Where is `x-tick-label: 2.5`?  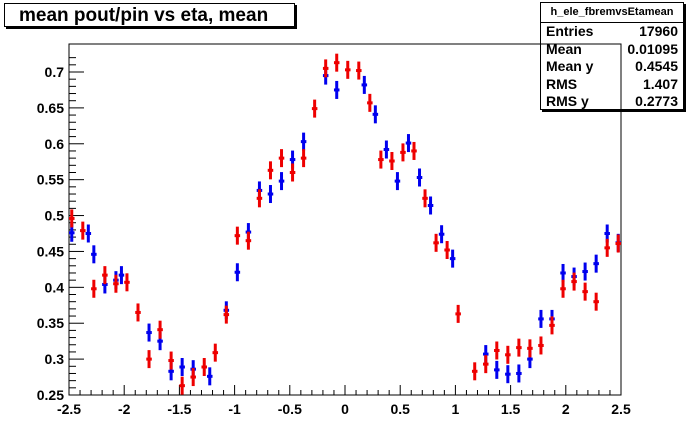 x-tick-label: 2.5 is located at coordinates (621, 409).